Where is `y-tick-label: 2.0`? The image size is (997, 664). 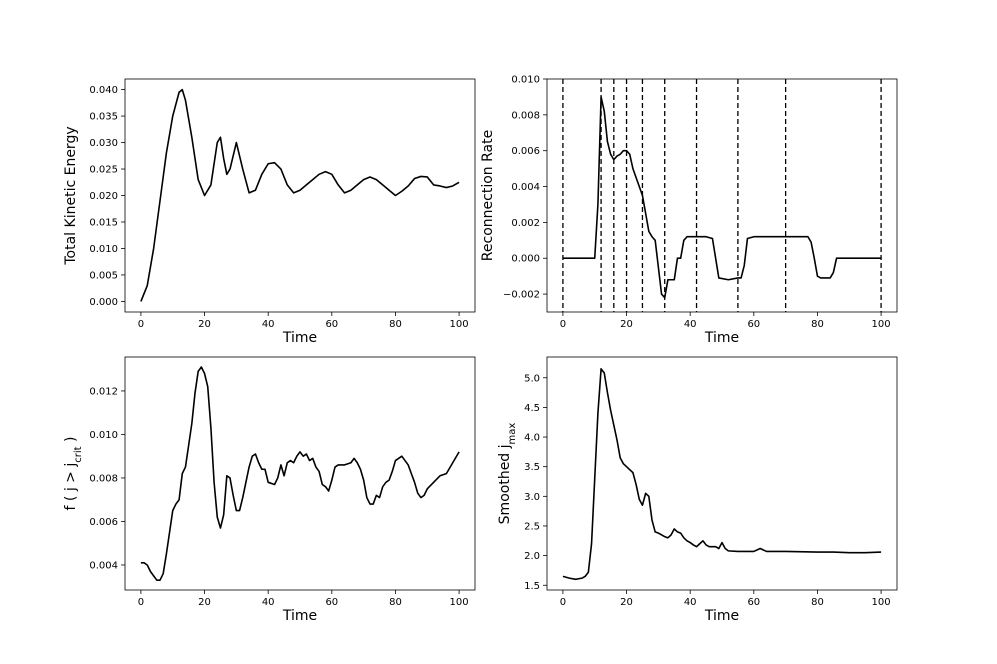
y-tick-label: 2.0 is located at coordinates (532, 556).